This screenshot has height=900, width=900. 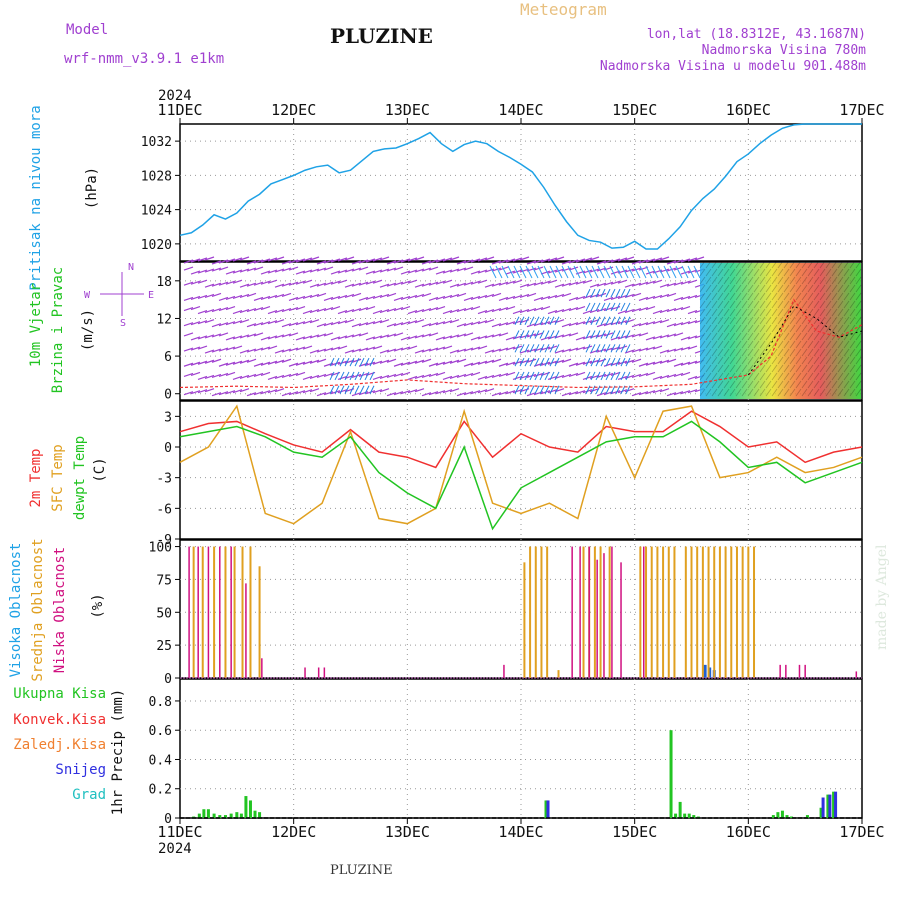 I want to click on temp-sfc-line, so click(x=521, y=464).